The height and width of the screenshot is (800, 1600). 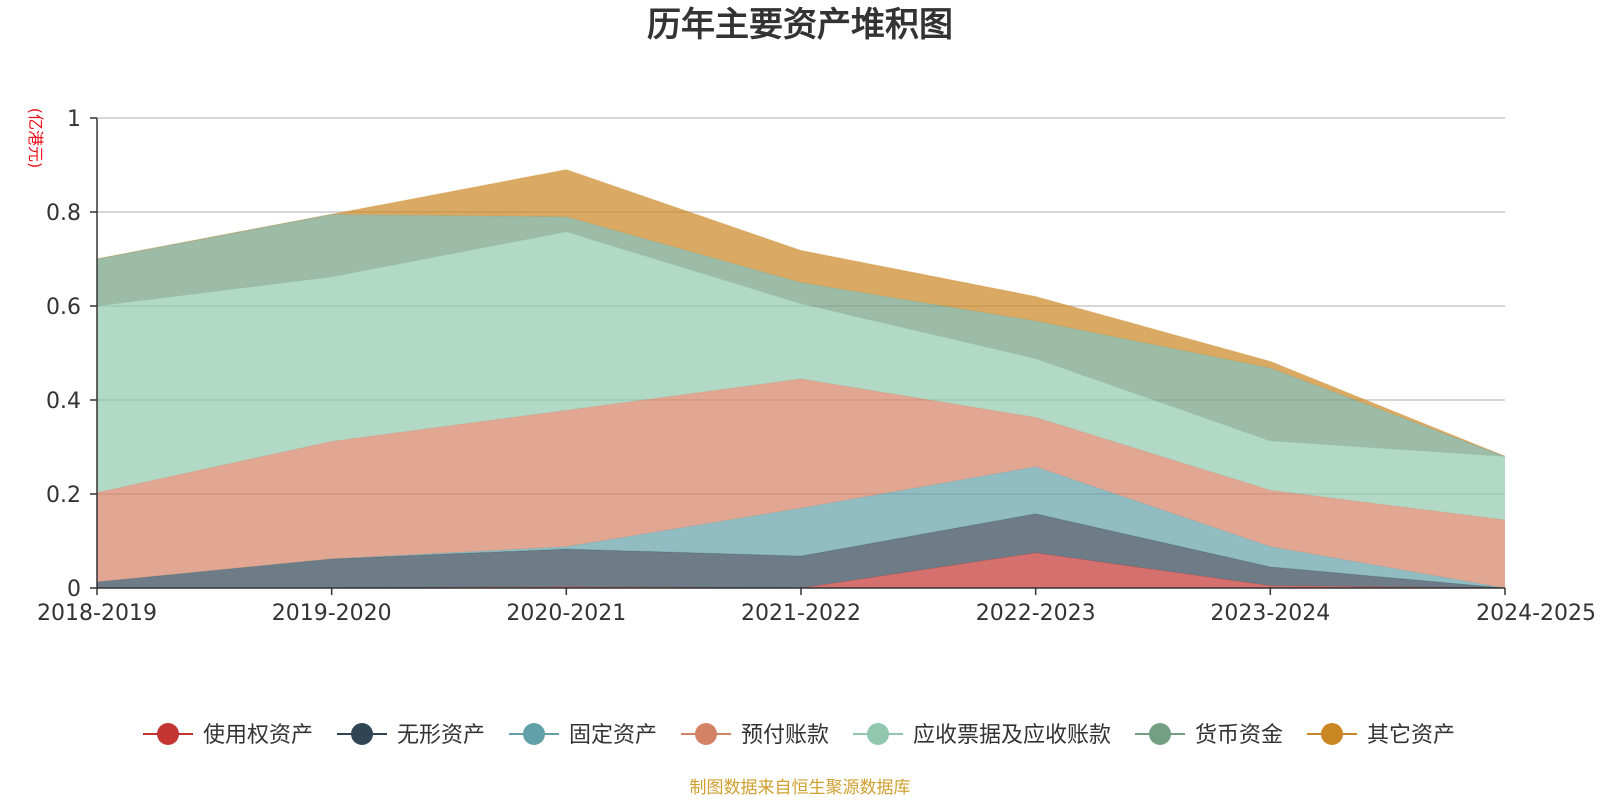 I want to click on legend-label: 应收票据及应收账款, so click(x=1012, y=735).